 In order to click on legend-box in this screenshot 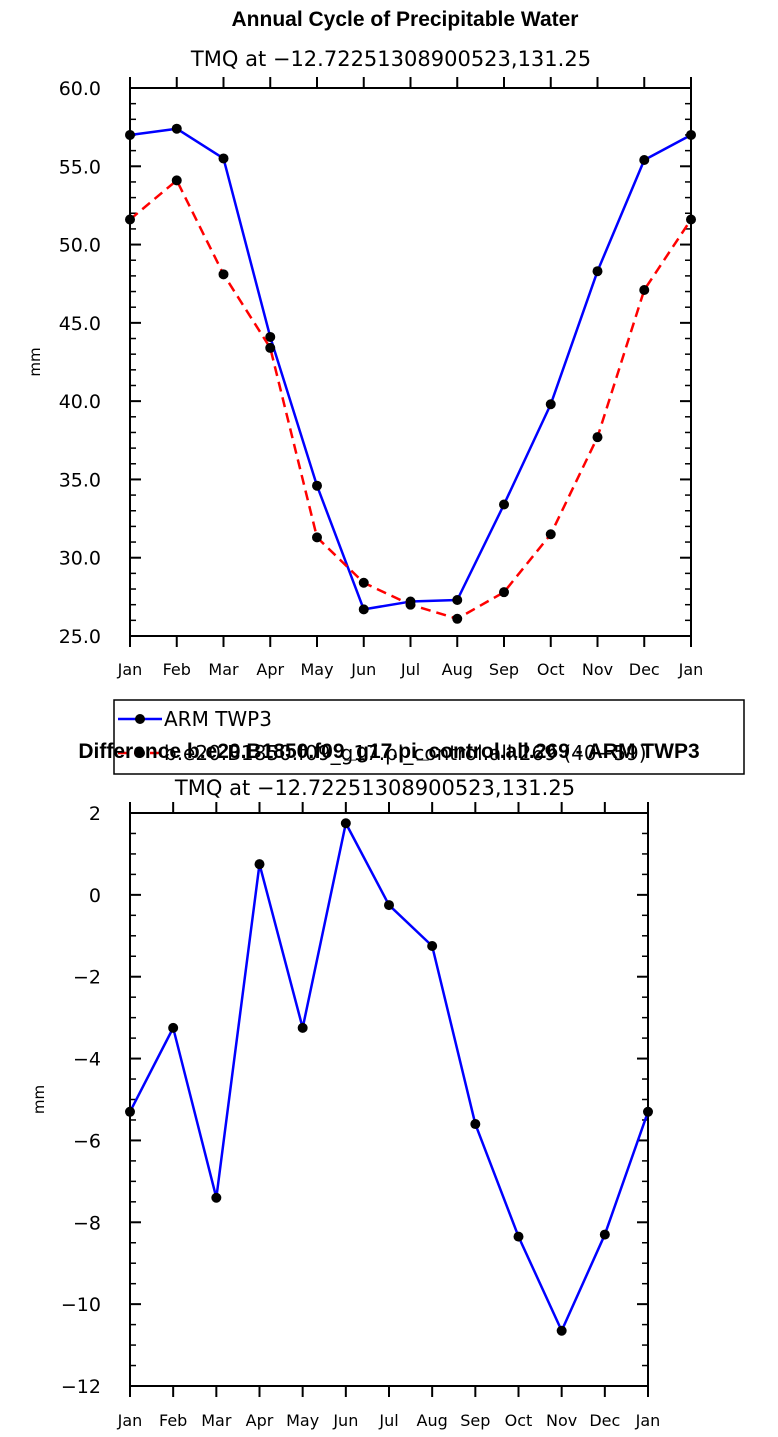, I will do `click(429, 737)`.